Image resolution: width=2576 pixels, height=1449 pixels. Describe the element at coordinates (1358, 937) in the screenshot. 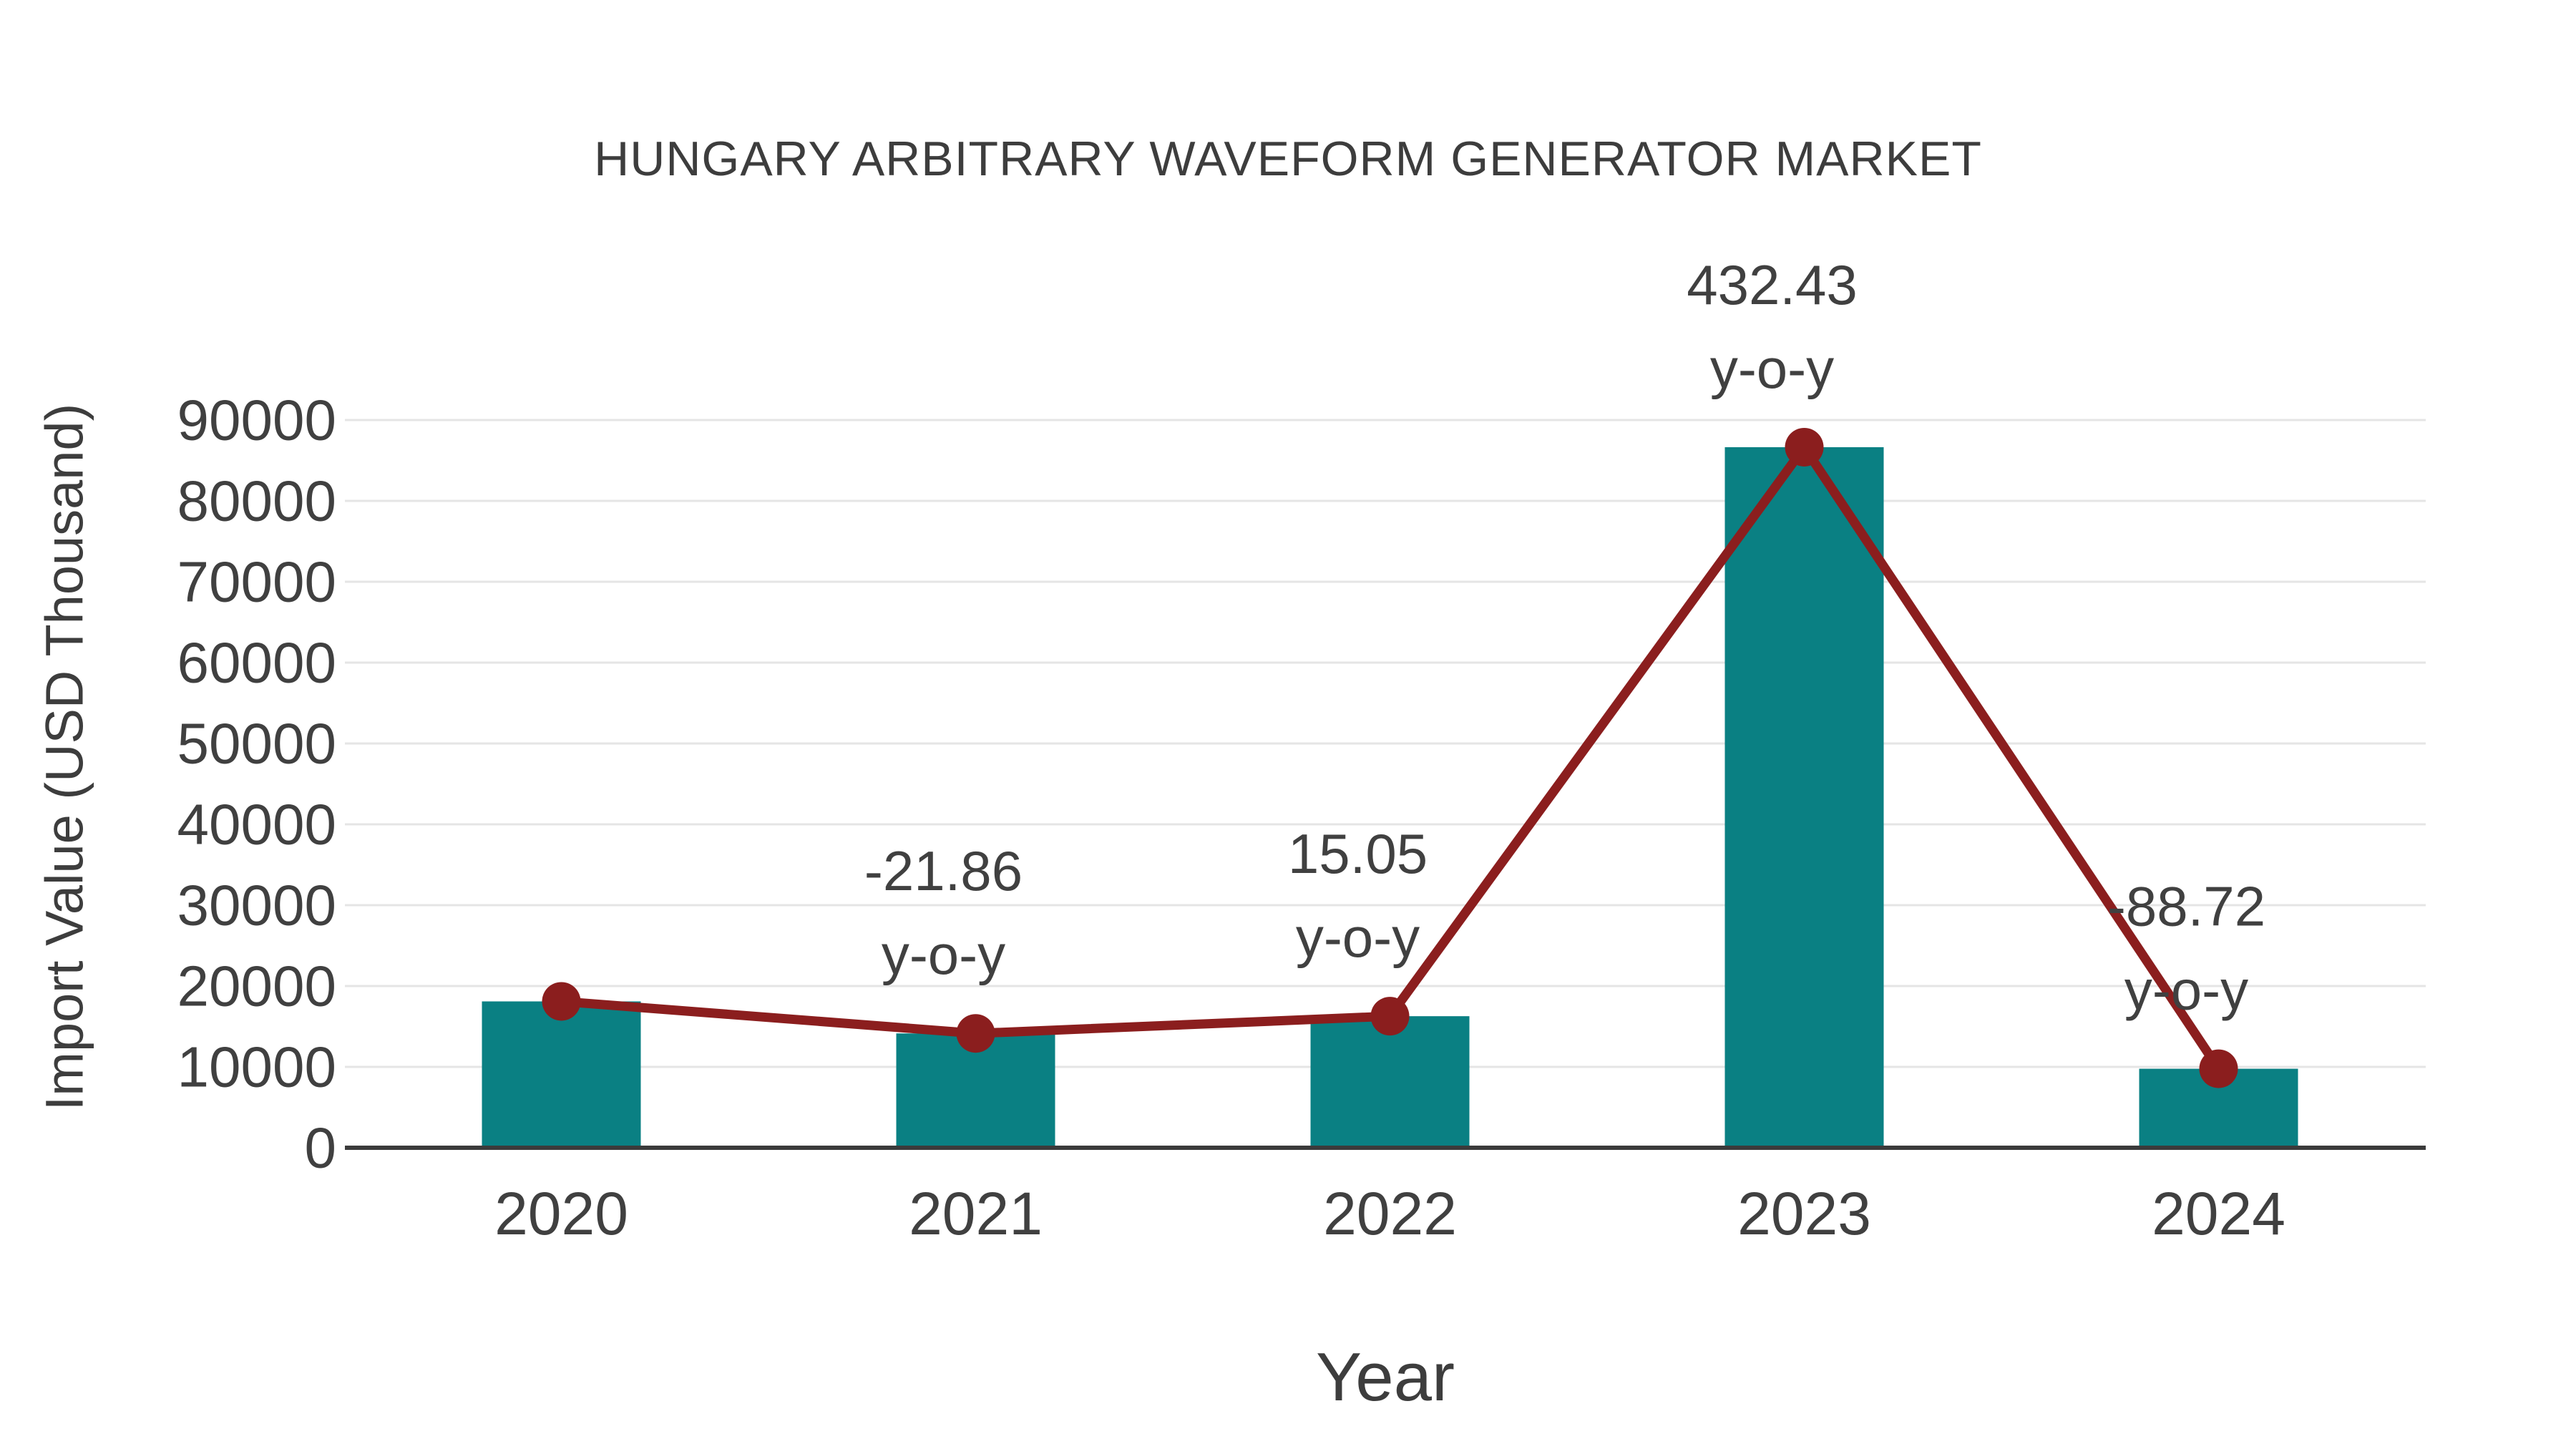

I see `annotation-unit-2022: y-o-y` at that location.